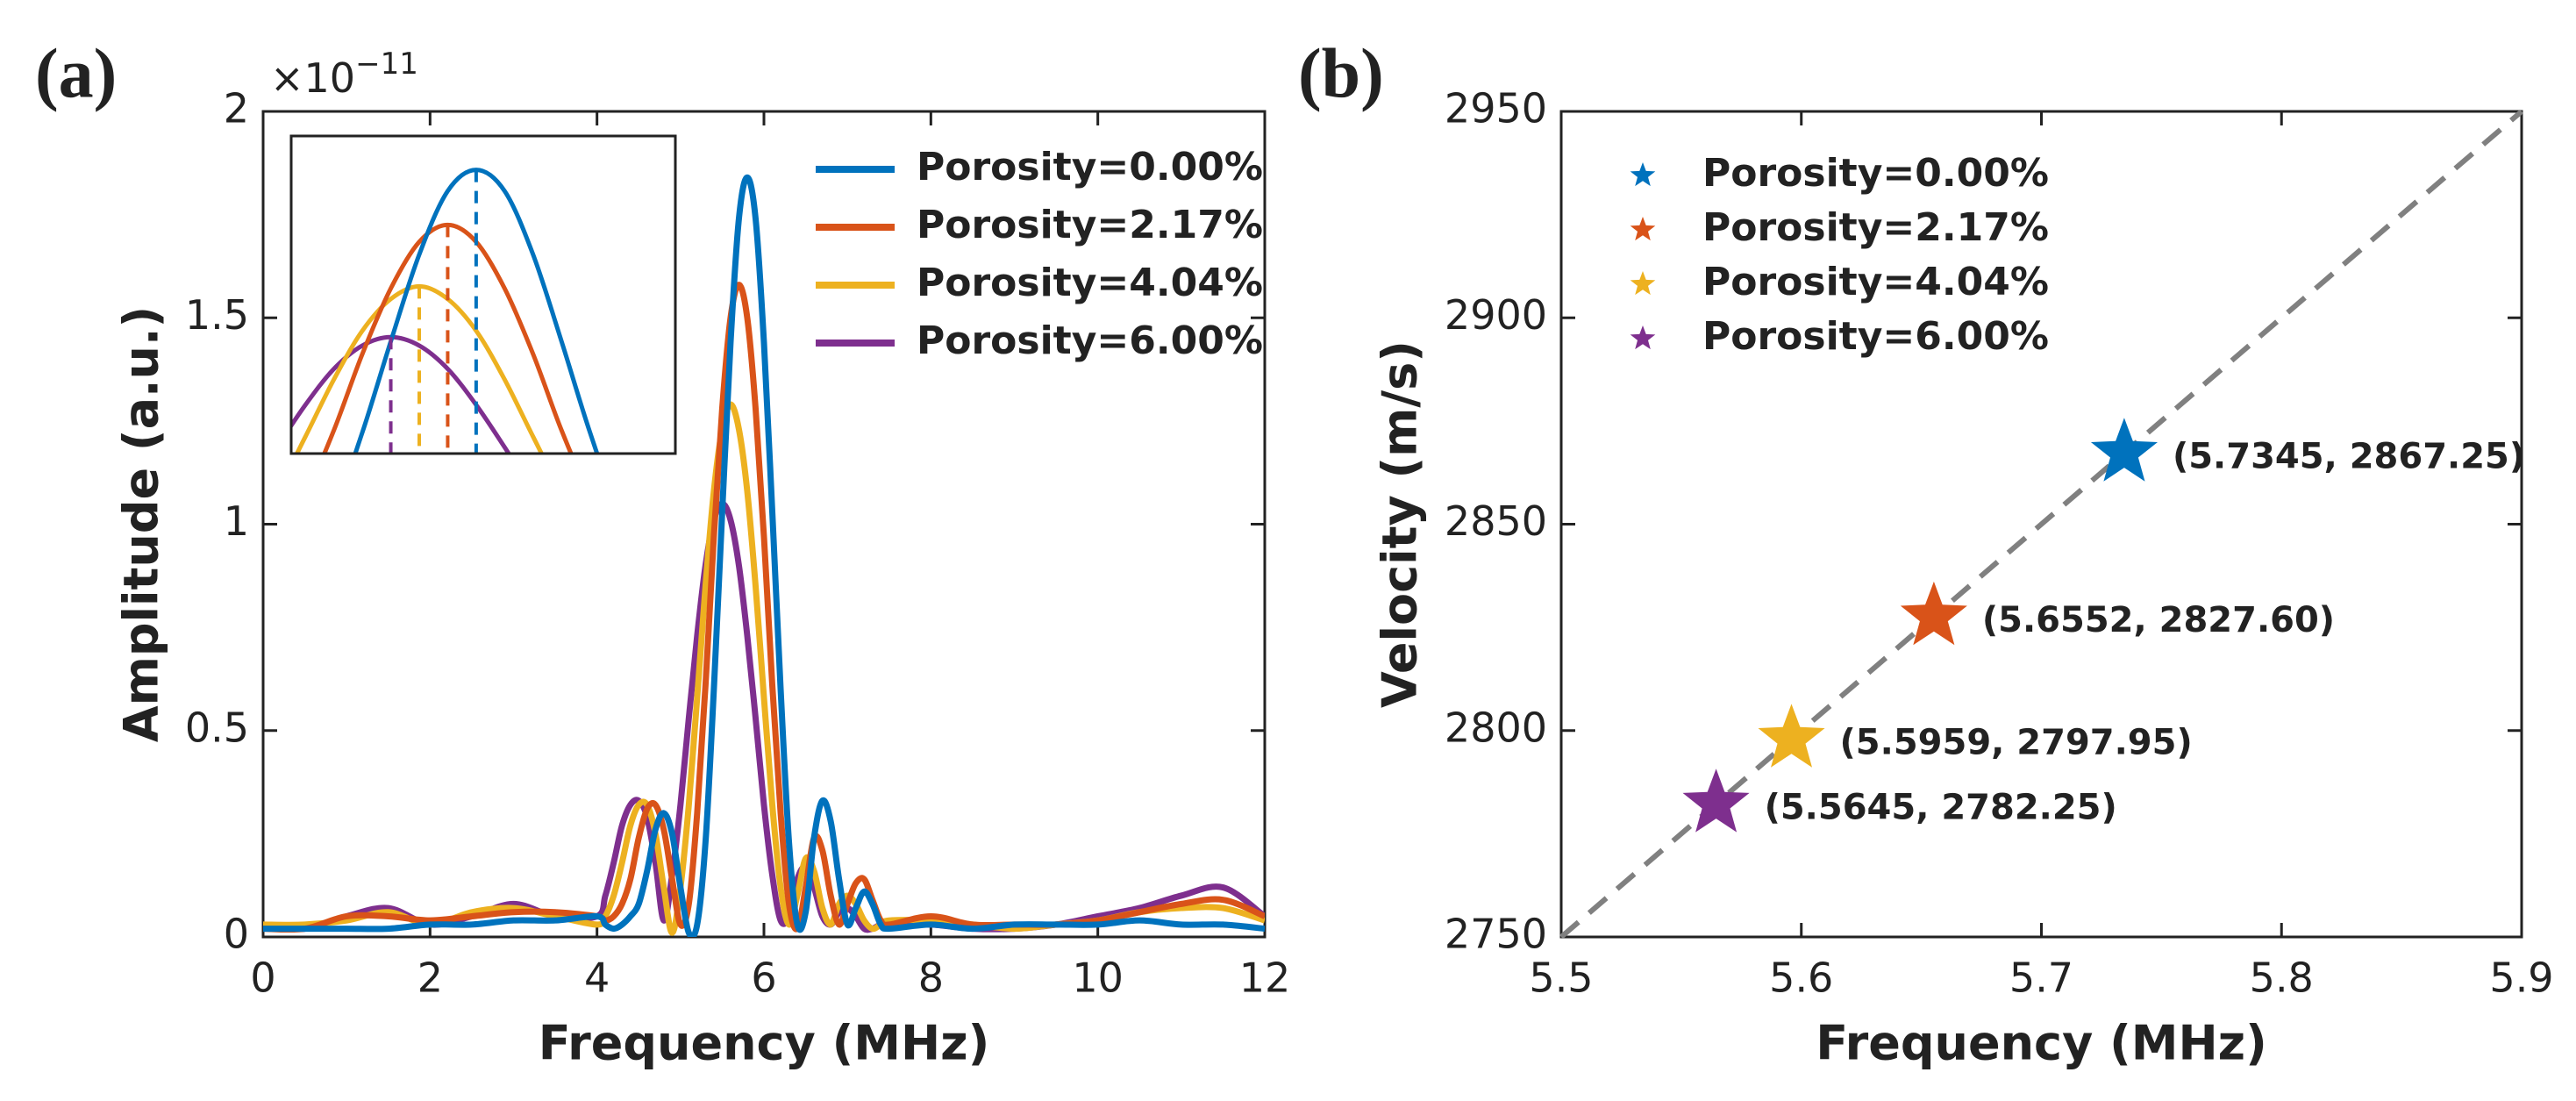  I want to click on x-tick-label: 5.9, so click(2521, 978).